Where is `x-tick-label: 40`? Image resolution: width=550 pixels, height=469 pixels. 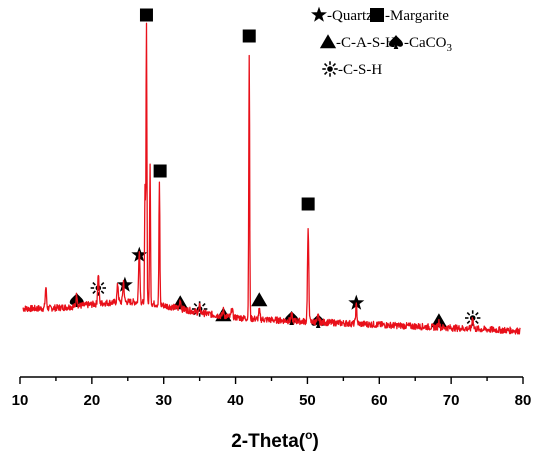
x-tick-label: 40 is located at coordinates (235, 400).